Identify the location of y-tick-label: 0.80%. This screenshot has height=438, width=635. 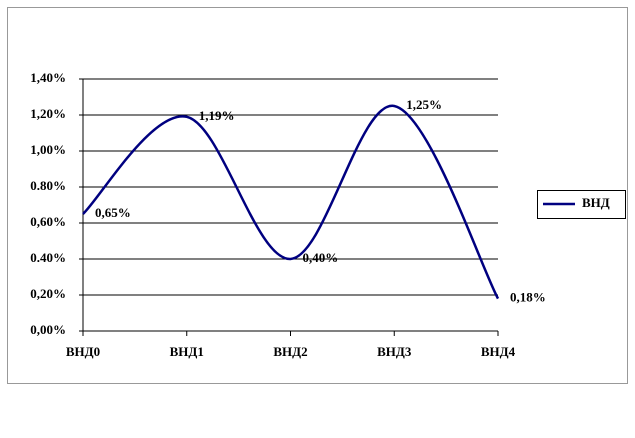
(48, 185).